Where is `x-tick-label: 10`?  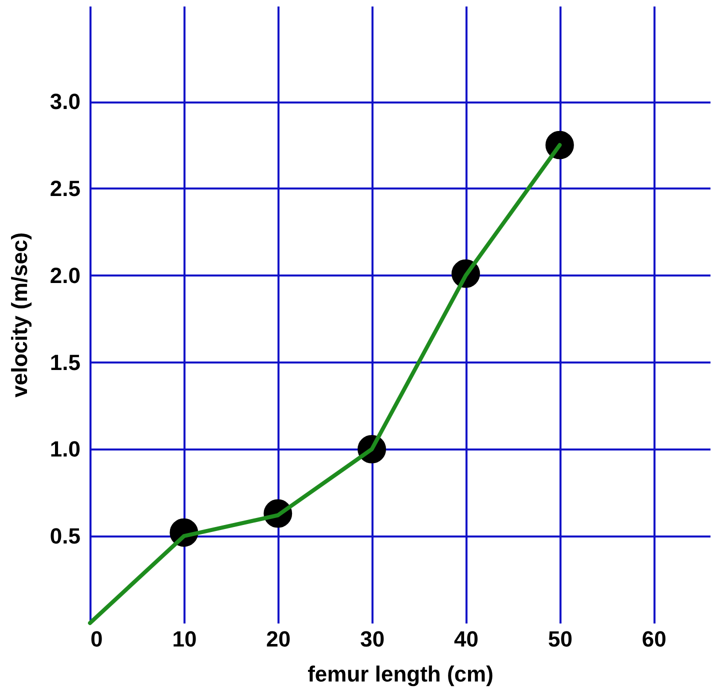 x-tick-label: 10 is located at coordinates (184, 639).